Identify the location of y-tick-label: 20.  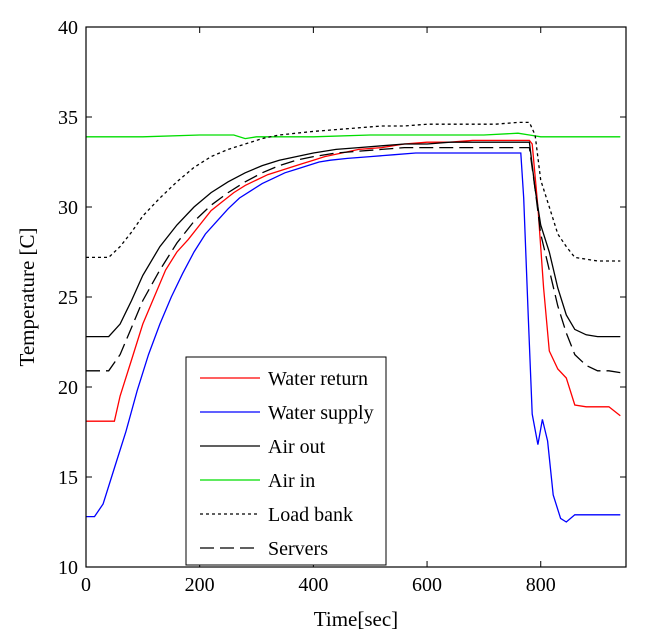
(68, 388).